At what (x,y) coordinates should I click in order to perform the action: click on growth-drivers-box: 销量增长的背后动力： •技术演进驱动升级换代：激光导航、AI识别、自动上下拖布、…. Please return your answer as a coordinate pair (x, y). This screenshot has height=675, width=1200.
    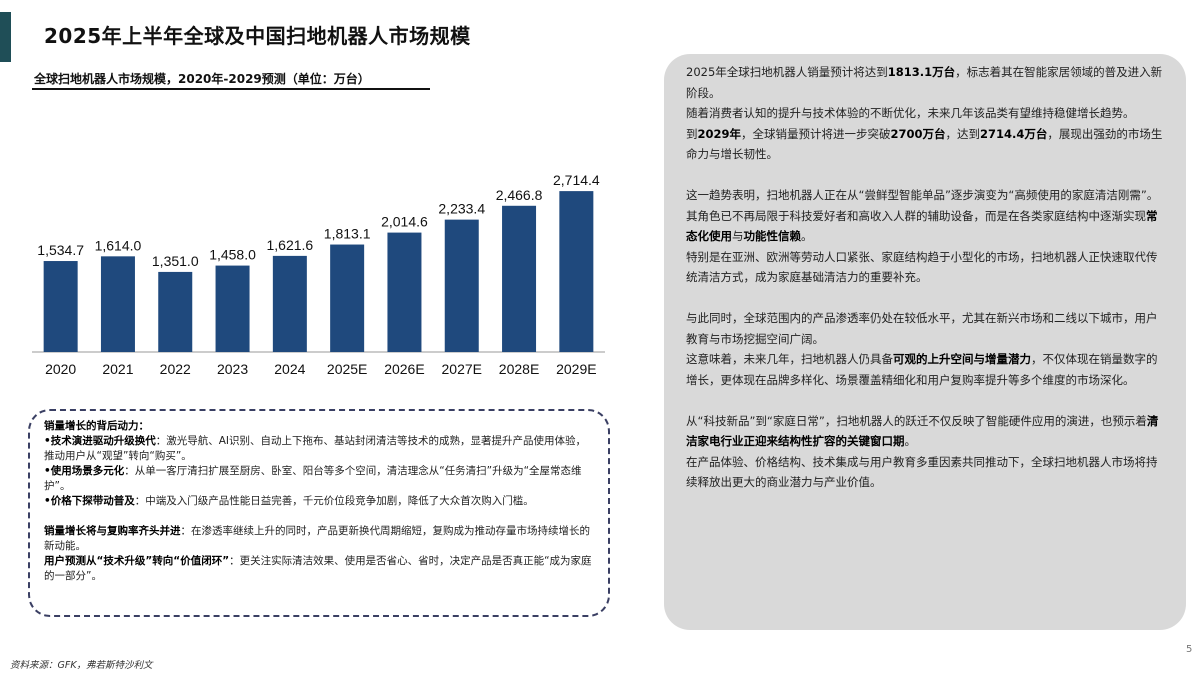
    Looking at the image, I should click on (319, 513).